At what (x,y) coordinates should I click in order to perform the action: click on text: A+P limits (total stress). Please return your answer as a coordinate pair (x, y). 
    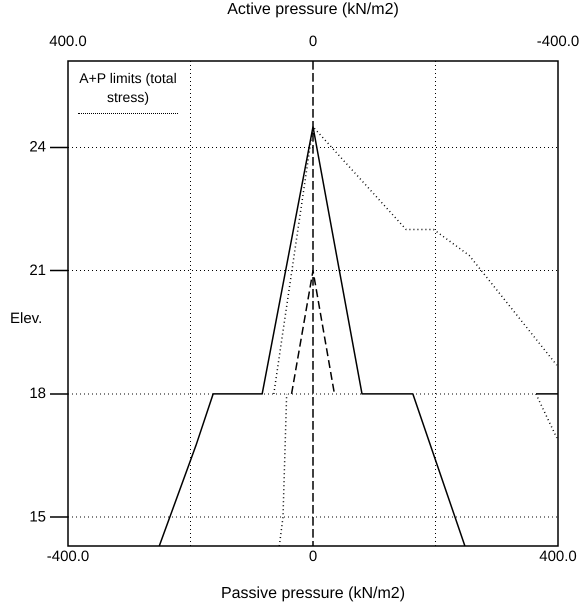
    Looking at the image, I should click on (128, 88).